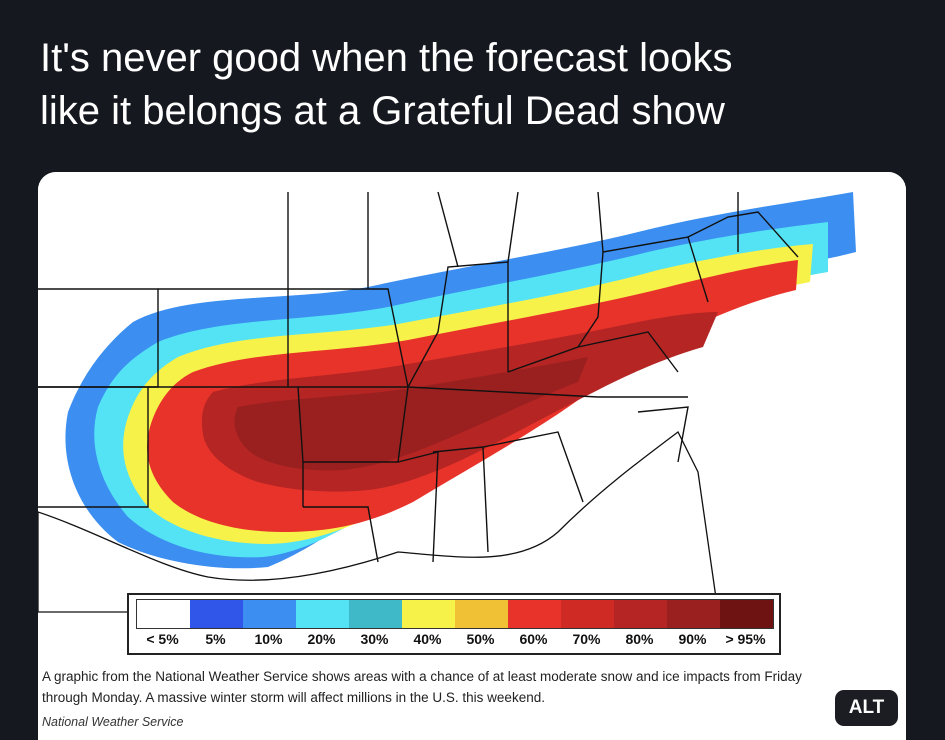 The height and width of the screenshot is (740, 945). Describe the element at coordinates (692, 639) in the screenshot. I see `legend-label: 90%` at that location.